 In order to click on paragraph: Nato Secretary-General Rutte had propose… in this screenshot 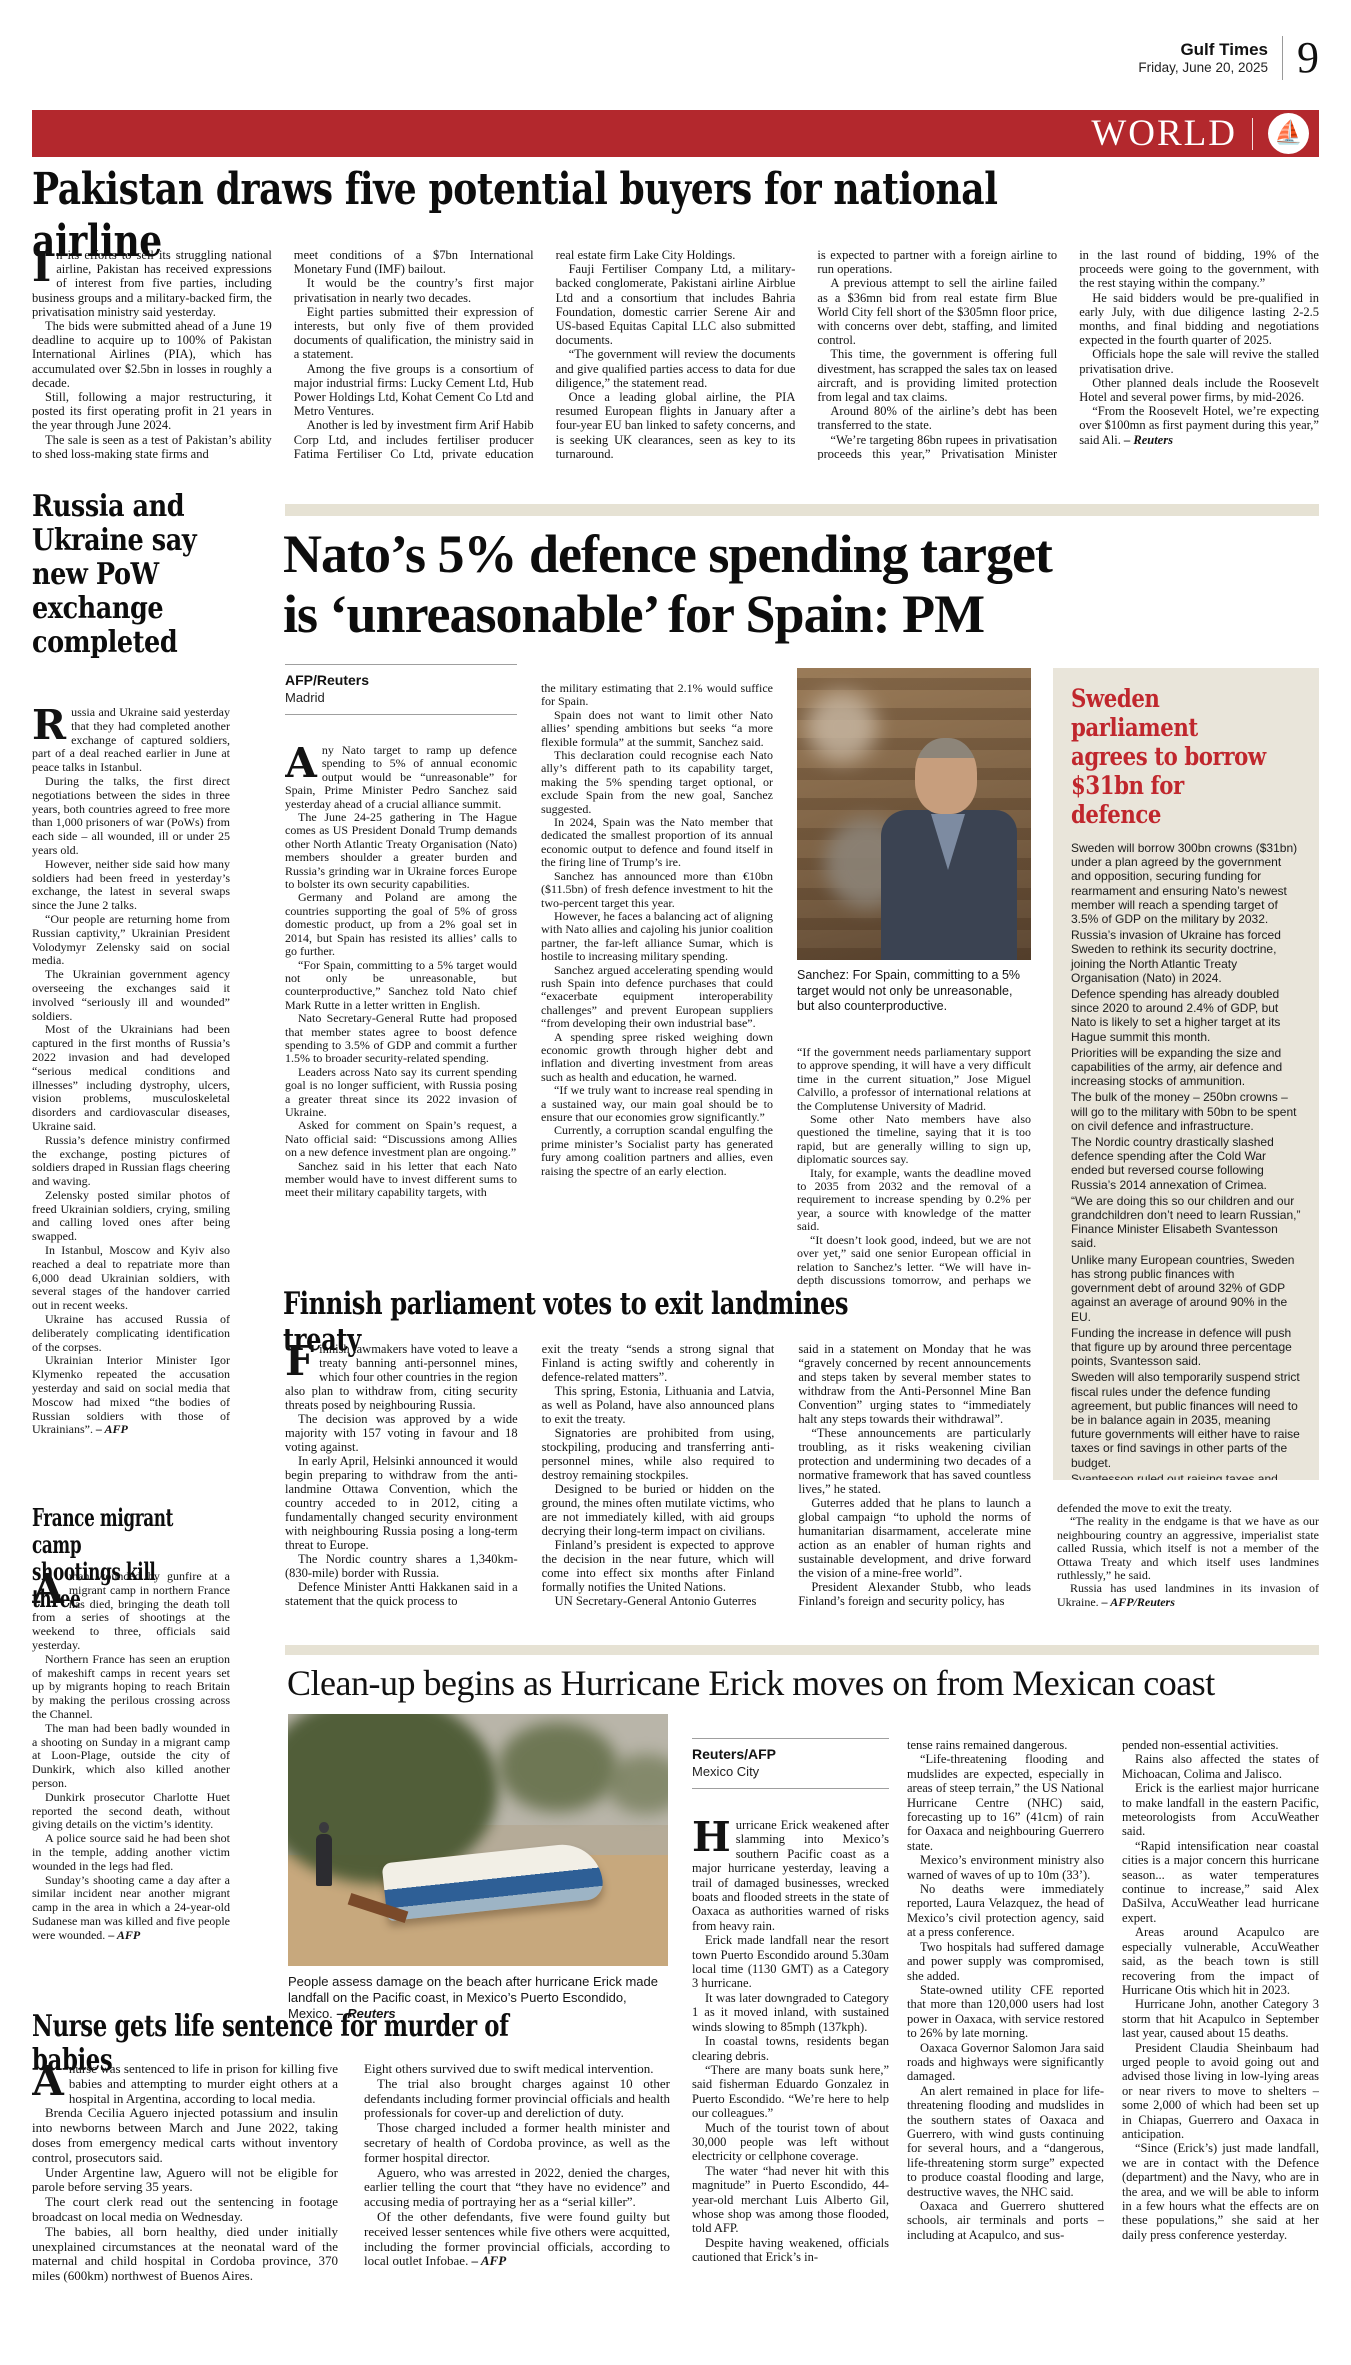, I will do `click(401, 1038)`.